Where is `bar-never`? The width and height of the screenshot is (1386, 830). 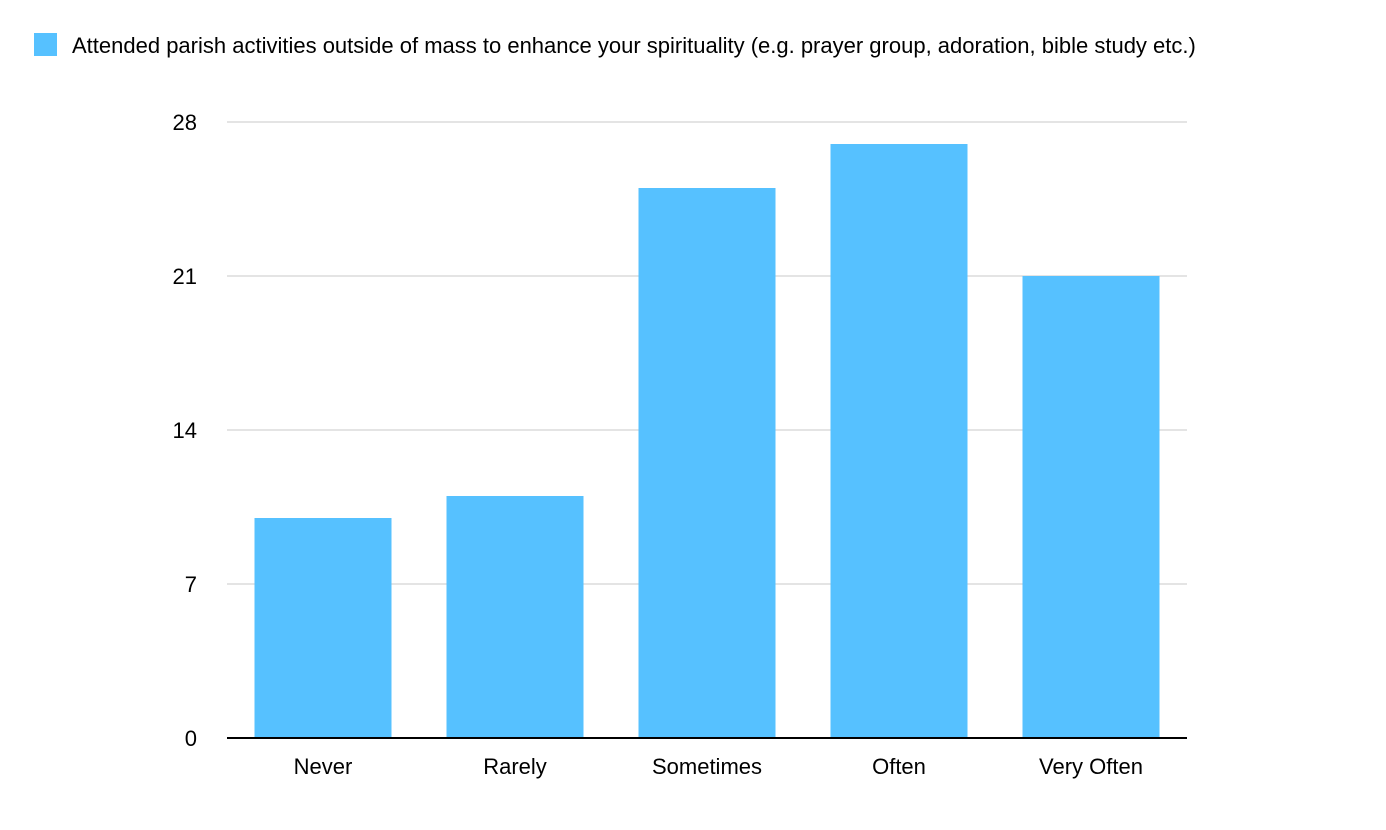 bar-never is located at coordinates (323, 628).